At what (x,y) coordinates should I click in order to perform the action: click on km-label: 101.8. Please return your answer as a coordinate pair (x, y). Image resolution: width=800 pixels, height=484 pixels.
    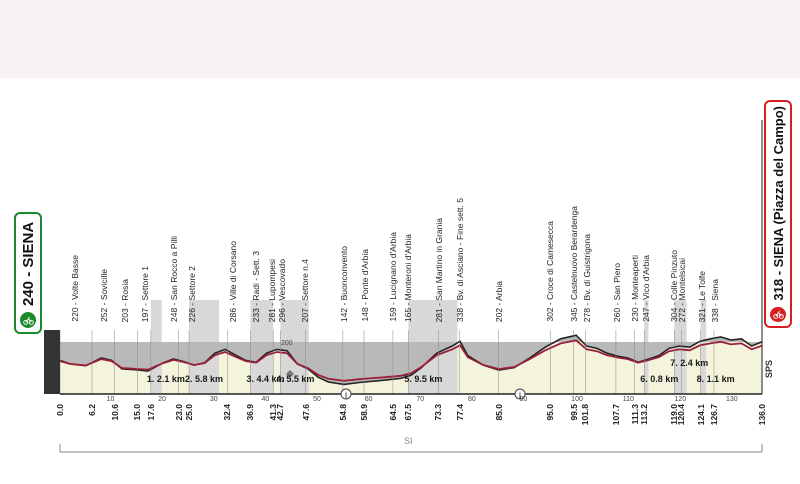
    Looking at the image, I should click on (585, 415).